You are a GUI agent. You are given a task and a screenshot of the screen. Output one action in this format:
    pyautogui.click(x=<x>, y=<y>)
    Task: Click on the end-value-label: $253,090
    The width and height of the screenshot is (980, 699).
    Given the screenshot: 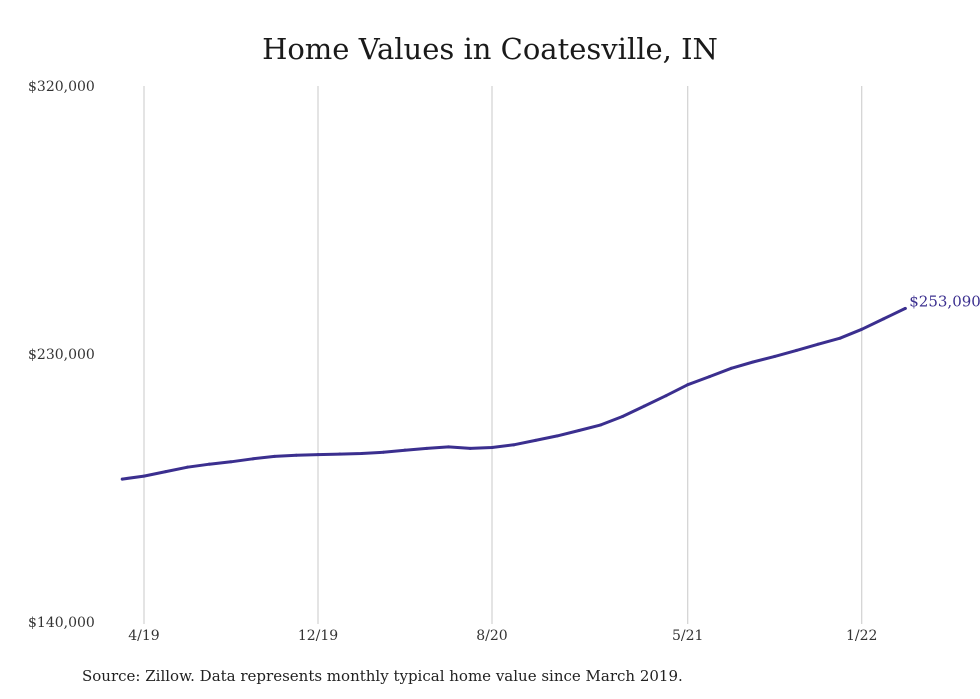 What is the action you would take?
    pyautogui.click(x=944, y=301)
    